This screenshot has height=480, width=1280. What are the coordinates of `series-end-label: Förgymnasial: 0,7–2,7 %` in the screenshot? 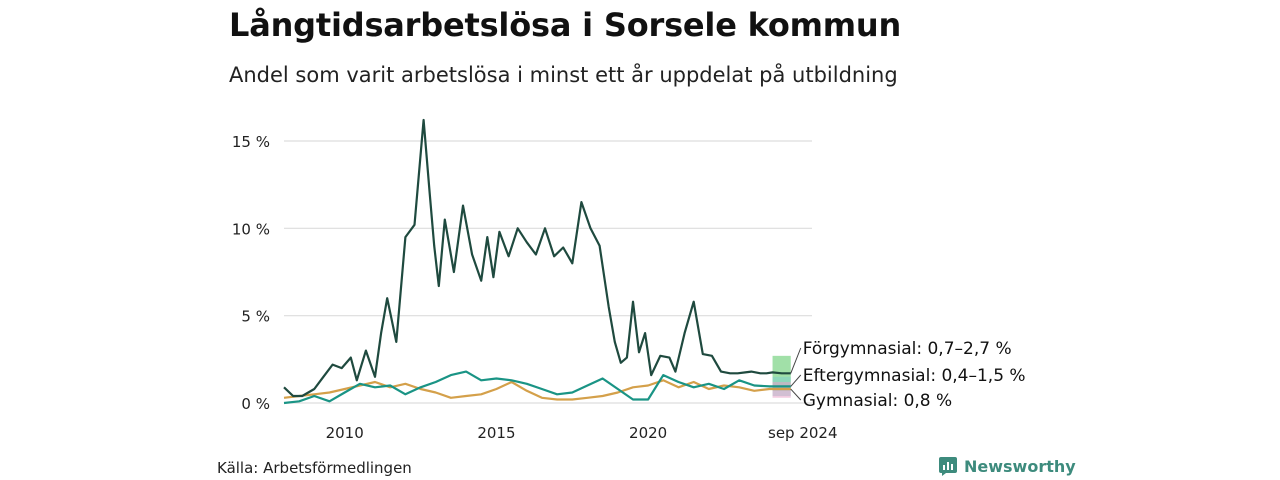 It's located at (907, 349).